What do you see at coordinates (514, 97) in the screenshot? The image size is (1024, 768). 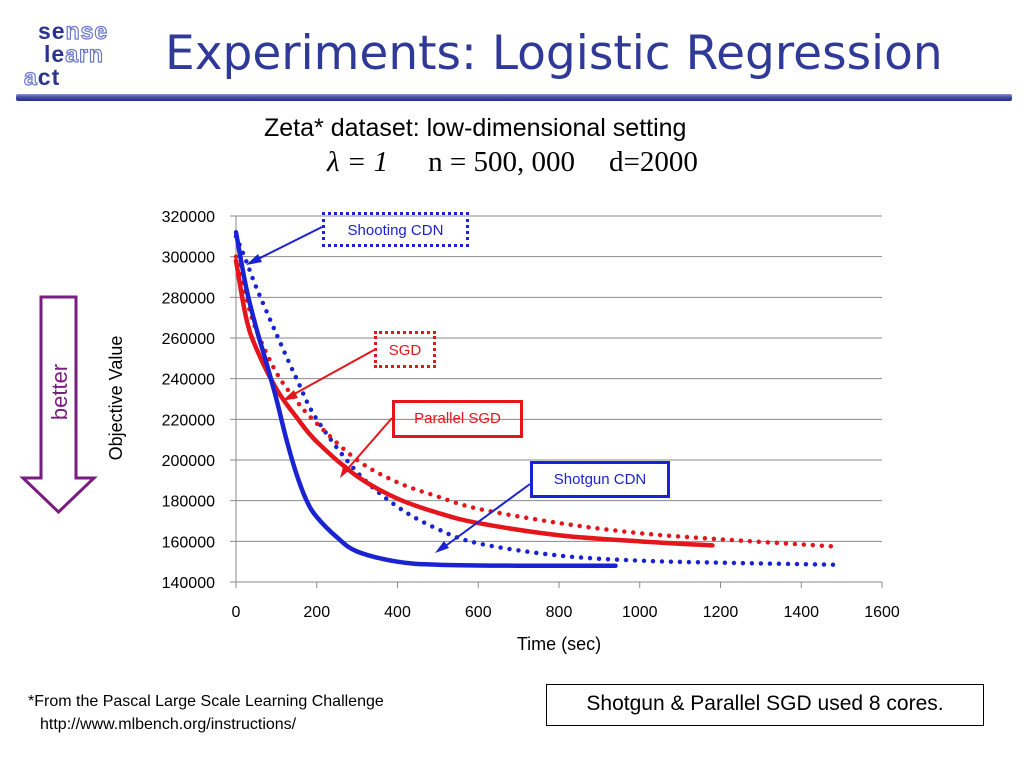 I see `title-underline` at bounding box center [514, 97].